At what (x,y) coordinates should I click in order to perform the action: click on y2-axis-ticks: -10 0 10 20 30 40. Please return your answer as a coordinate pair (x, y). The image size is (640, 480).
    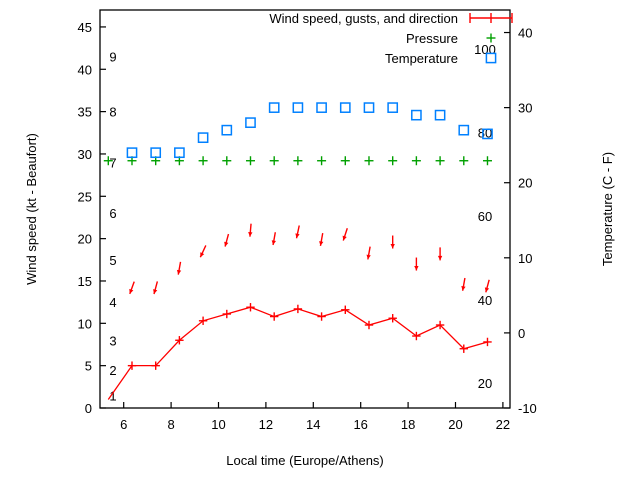
    Looking at the image, I should click on (520, 221).